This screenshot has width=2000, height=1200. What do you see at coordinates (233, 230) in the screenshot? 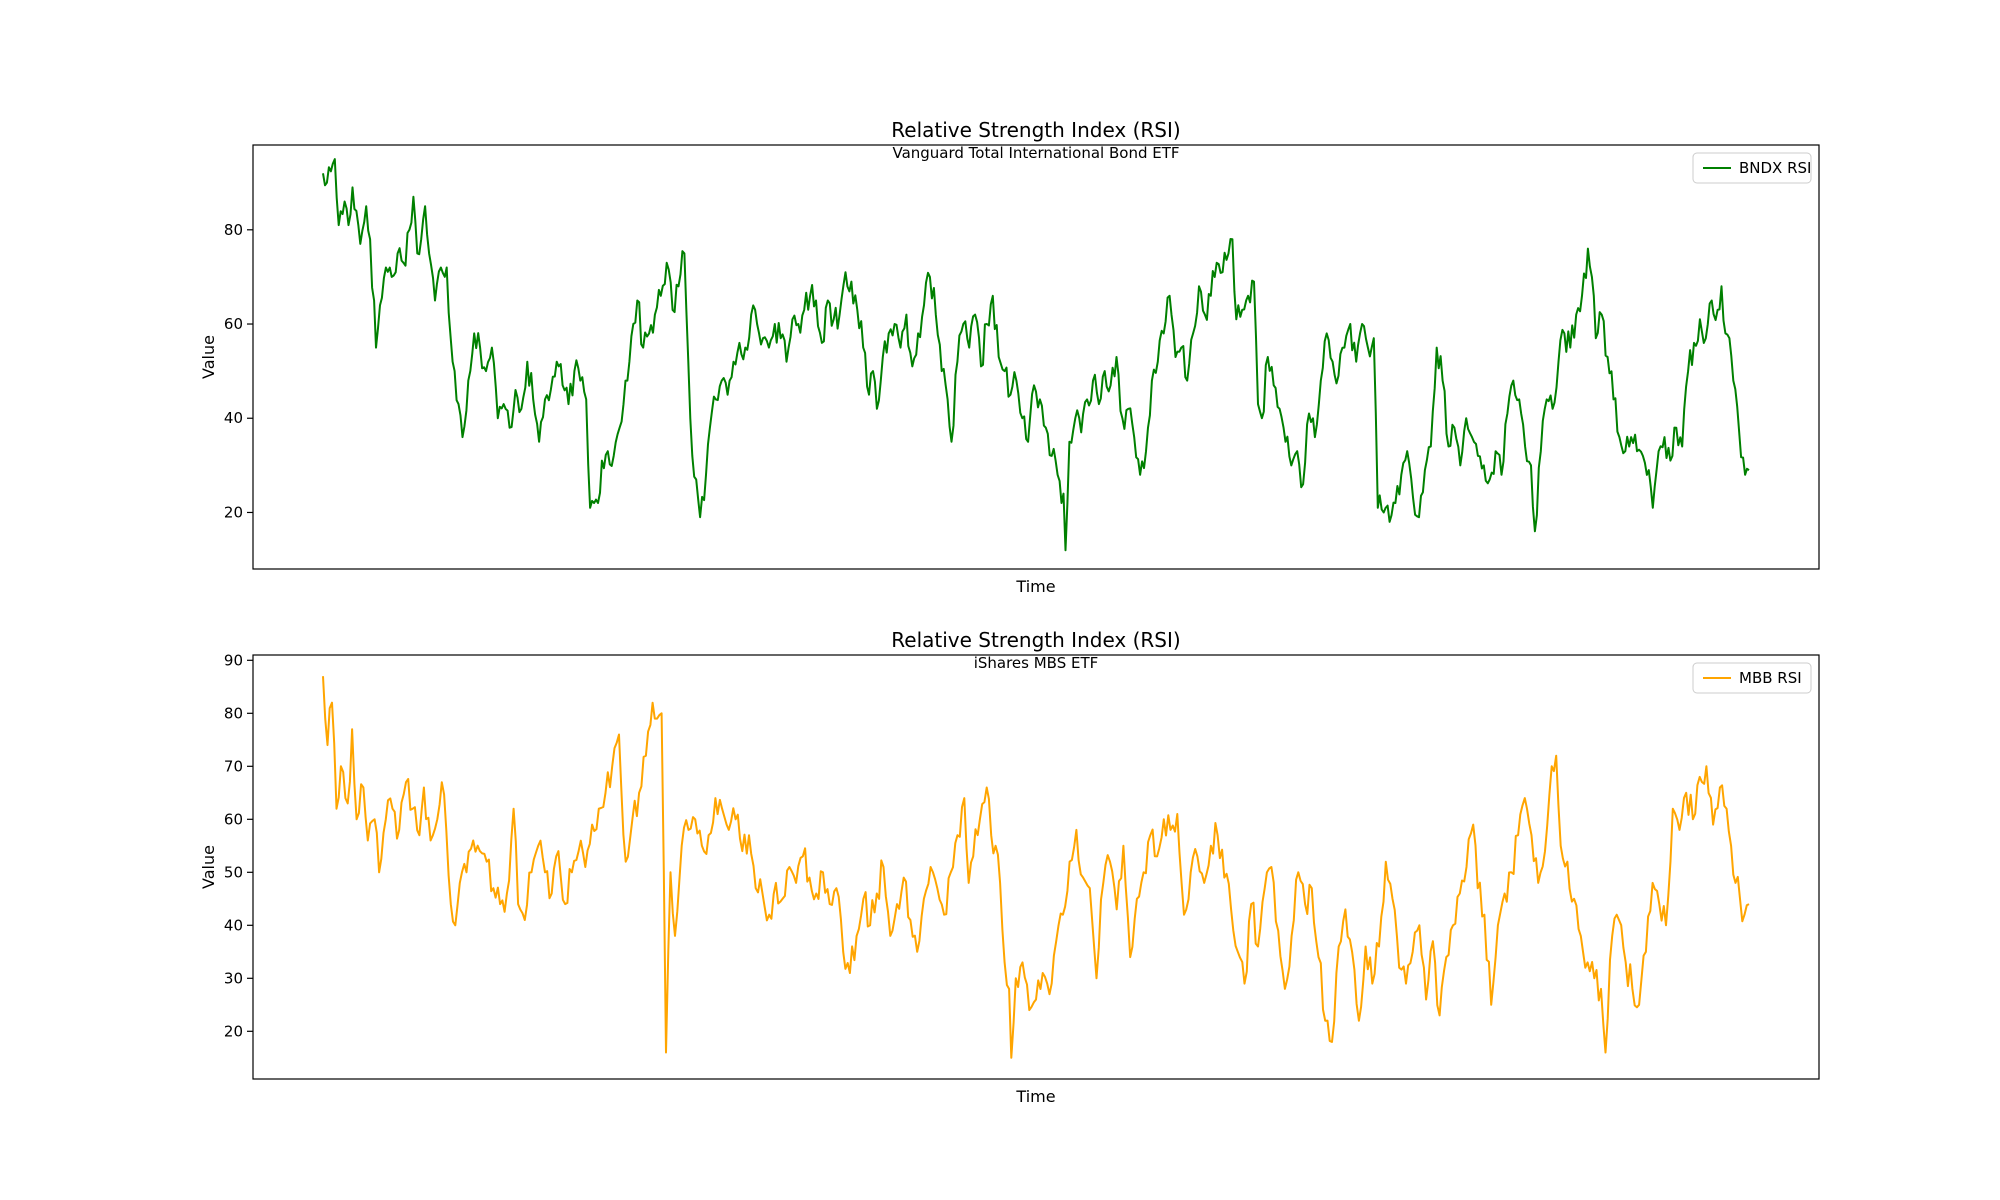
I see `y-tick-label-1-80: 80` at bounding box center [233, 230].